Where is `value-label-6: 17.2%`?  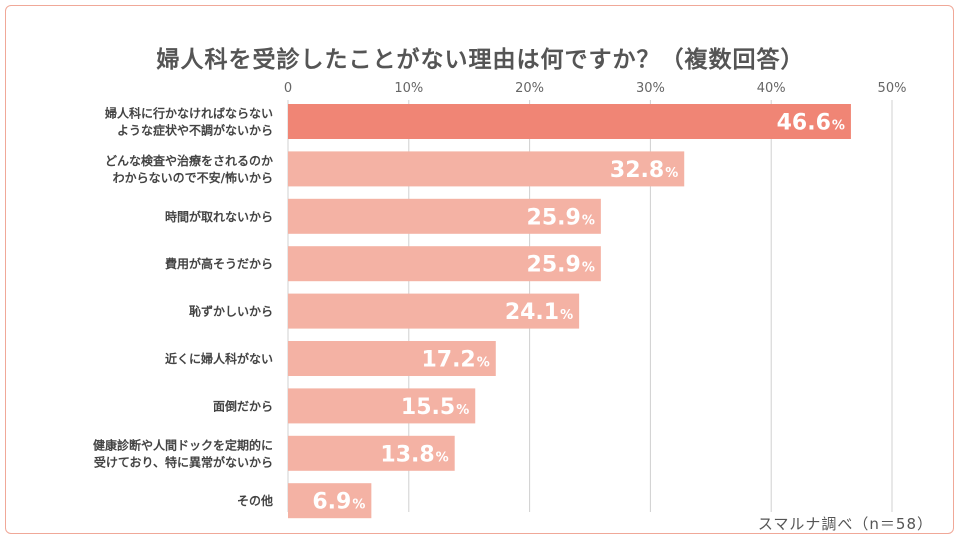
value-label-6: 17.2% is located at coordinates (455, 360).